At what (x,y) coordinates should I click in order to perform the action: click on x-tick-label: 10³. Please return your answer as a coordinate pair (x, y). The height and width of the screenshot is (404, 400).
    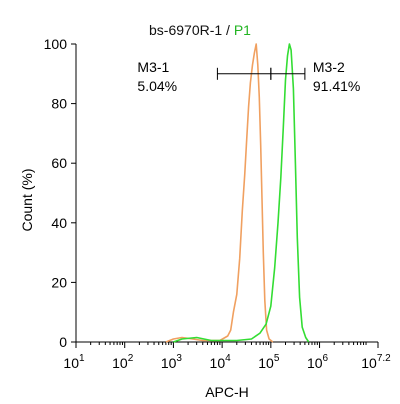
    Looking at the image, I should click on (172, 362).